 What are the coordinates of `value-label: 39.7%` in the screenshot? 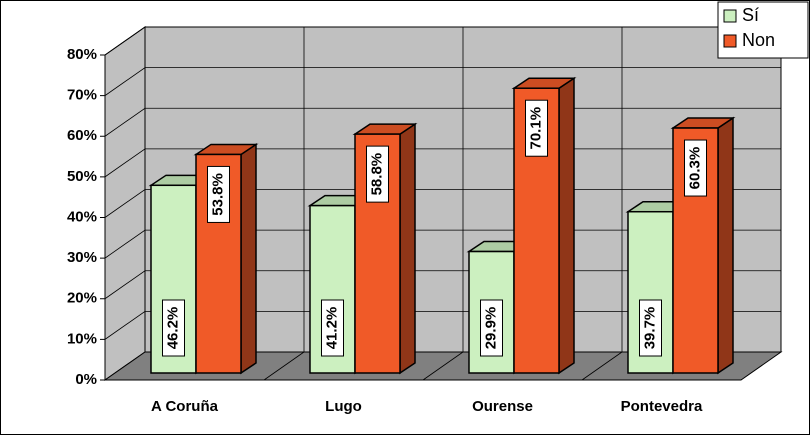 It's located at (649, 328).